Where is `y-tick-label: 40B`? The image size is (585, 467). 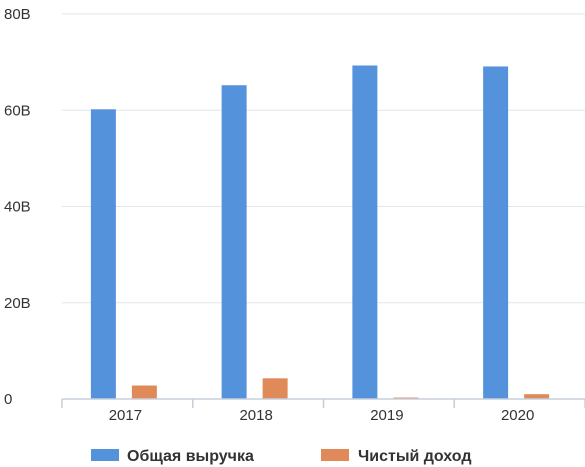
y-tick-label: 40B is located at coordinates (17, 207).